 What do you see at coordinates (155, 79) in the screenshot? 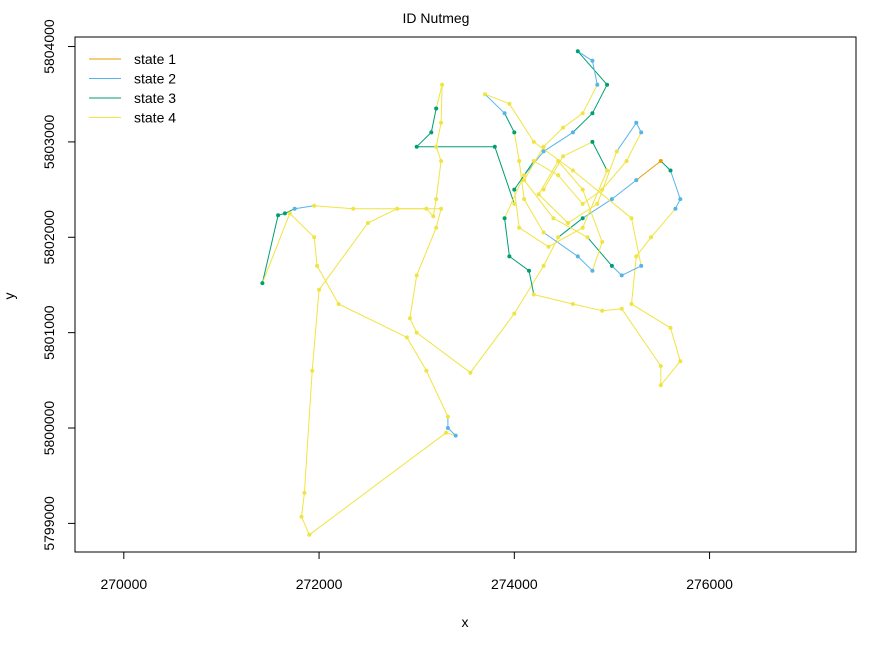
I see `legend-label: state 2` at bounding box center [155, 79].